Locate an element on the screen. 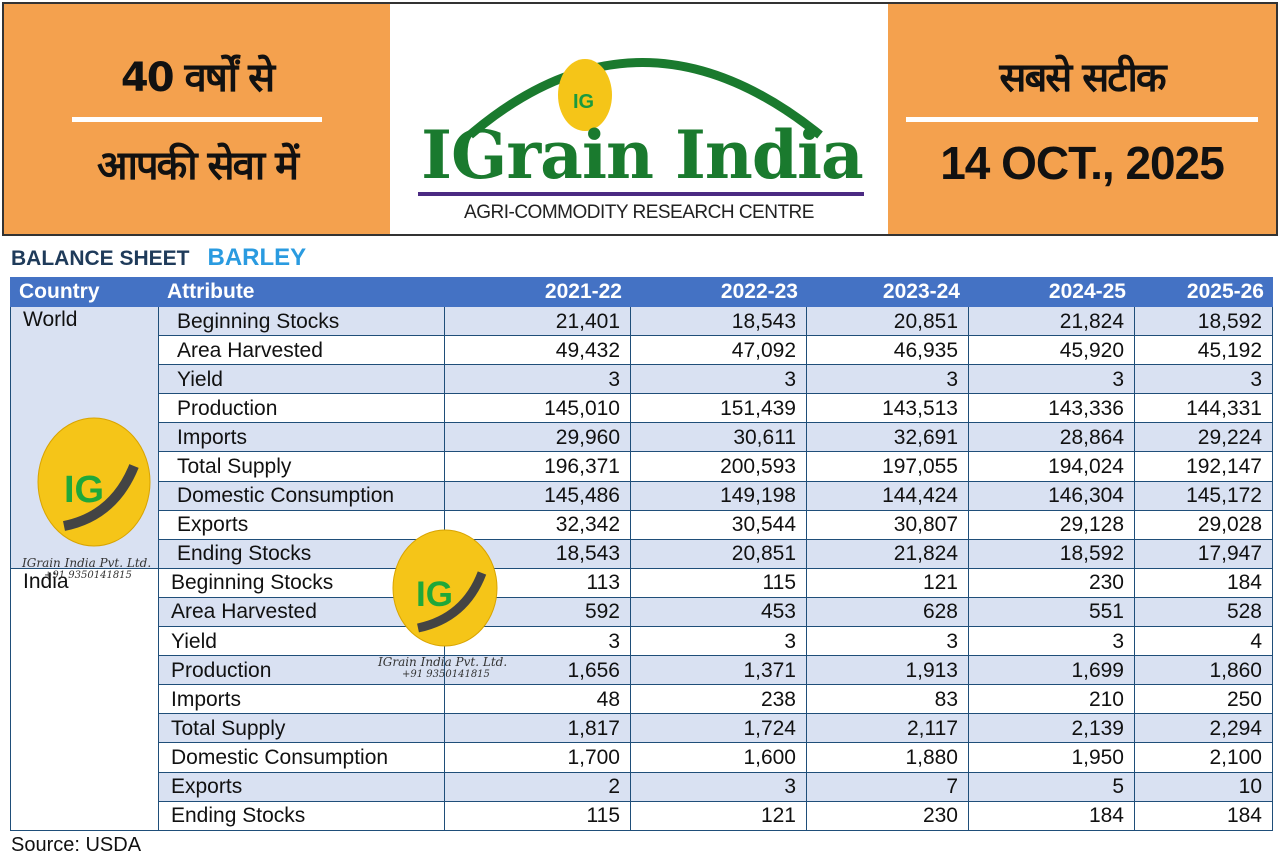  value-cell: 194,024 is located at coordinates (1051, 466).